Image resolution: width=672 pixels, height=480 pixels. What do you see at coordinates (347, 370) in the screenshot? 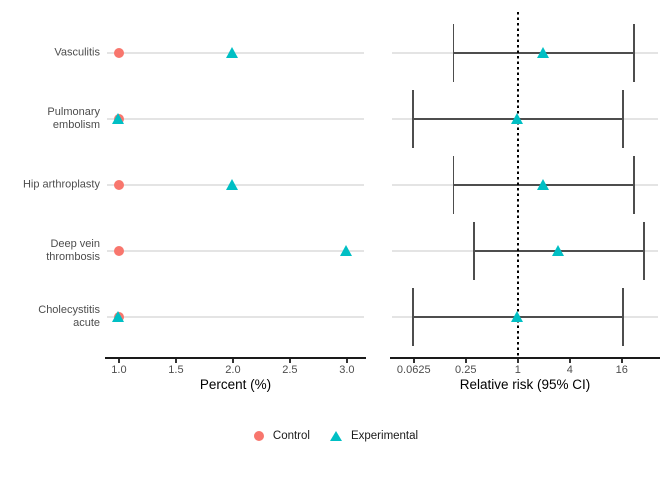
I see `x-axis-tick-label: 3.0` at bounding box center [347, 370].